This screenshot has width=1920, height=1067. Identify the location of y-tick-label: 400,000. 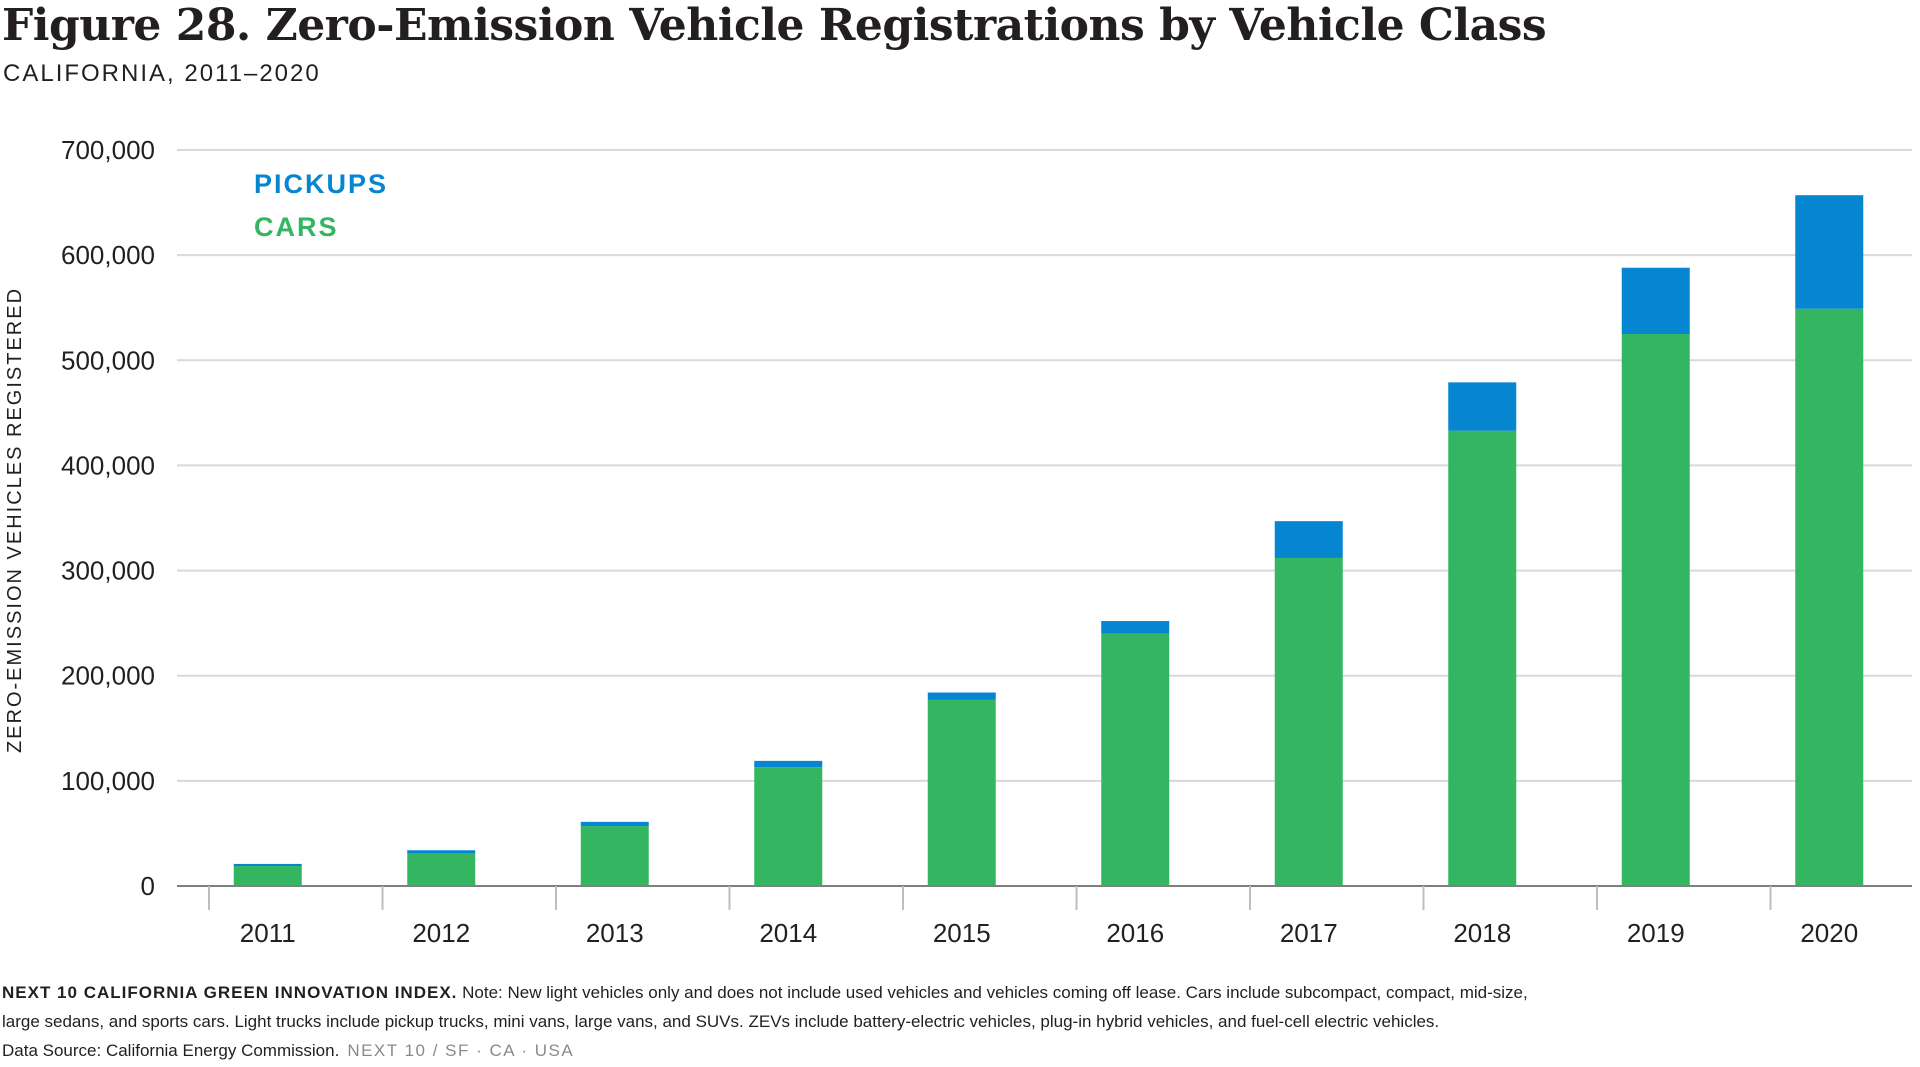
(108, 465).